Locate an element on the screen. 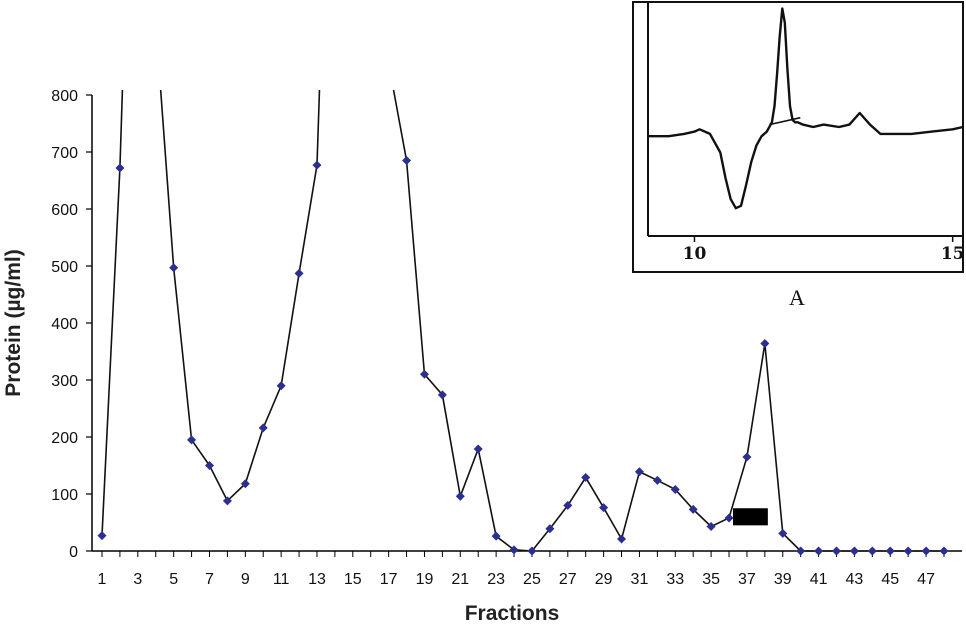 This screenshot has width=966, height=629. x-tick-label: 41 is located at coordinates (819, 579).